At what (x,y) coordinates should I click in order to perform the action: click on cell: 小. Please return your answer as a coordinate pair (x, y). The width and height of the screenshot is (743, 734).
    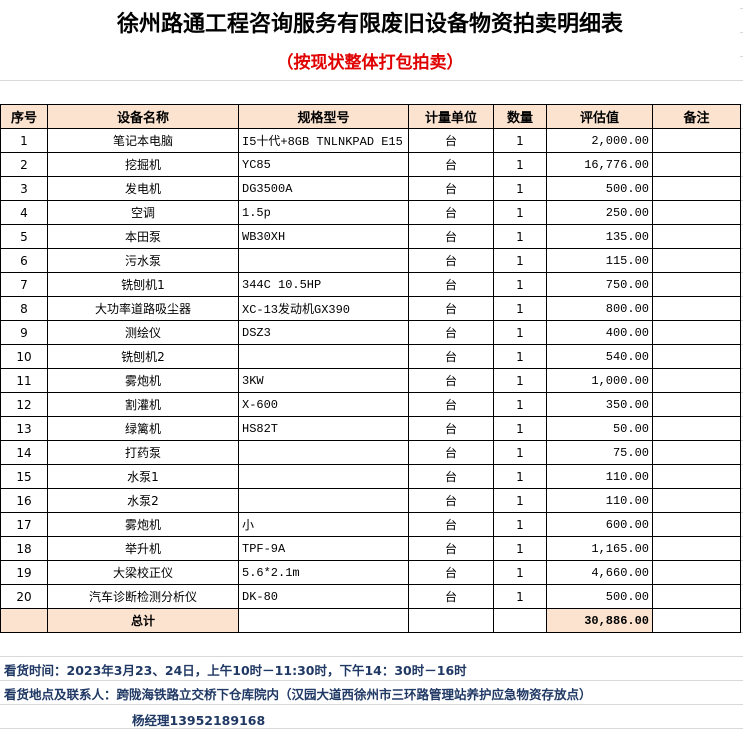
    Looking at the image, I should click on (323, 524).